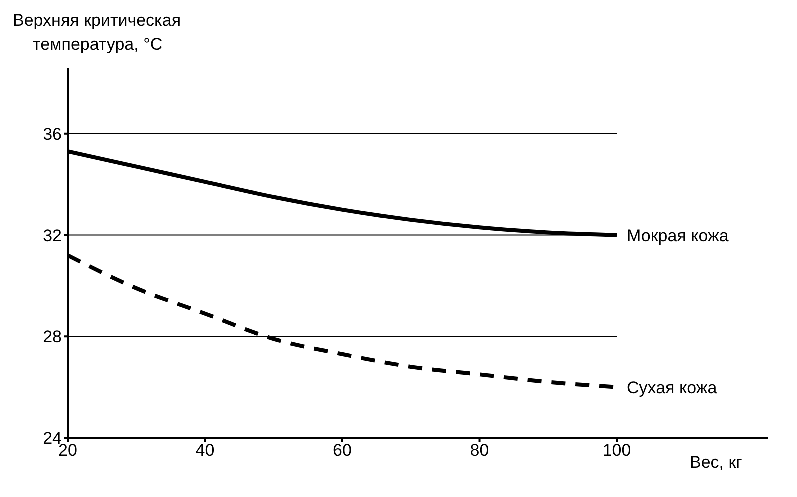 The width and height of the screenshot is (797, 497). What do you see at coordinates (52, 134) in the screenshot?
I see `y-tick-label: 36` at bounding box center [52, 134].